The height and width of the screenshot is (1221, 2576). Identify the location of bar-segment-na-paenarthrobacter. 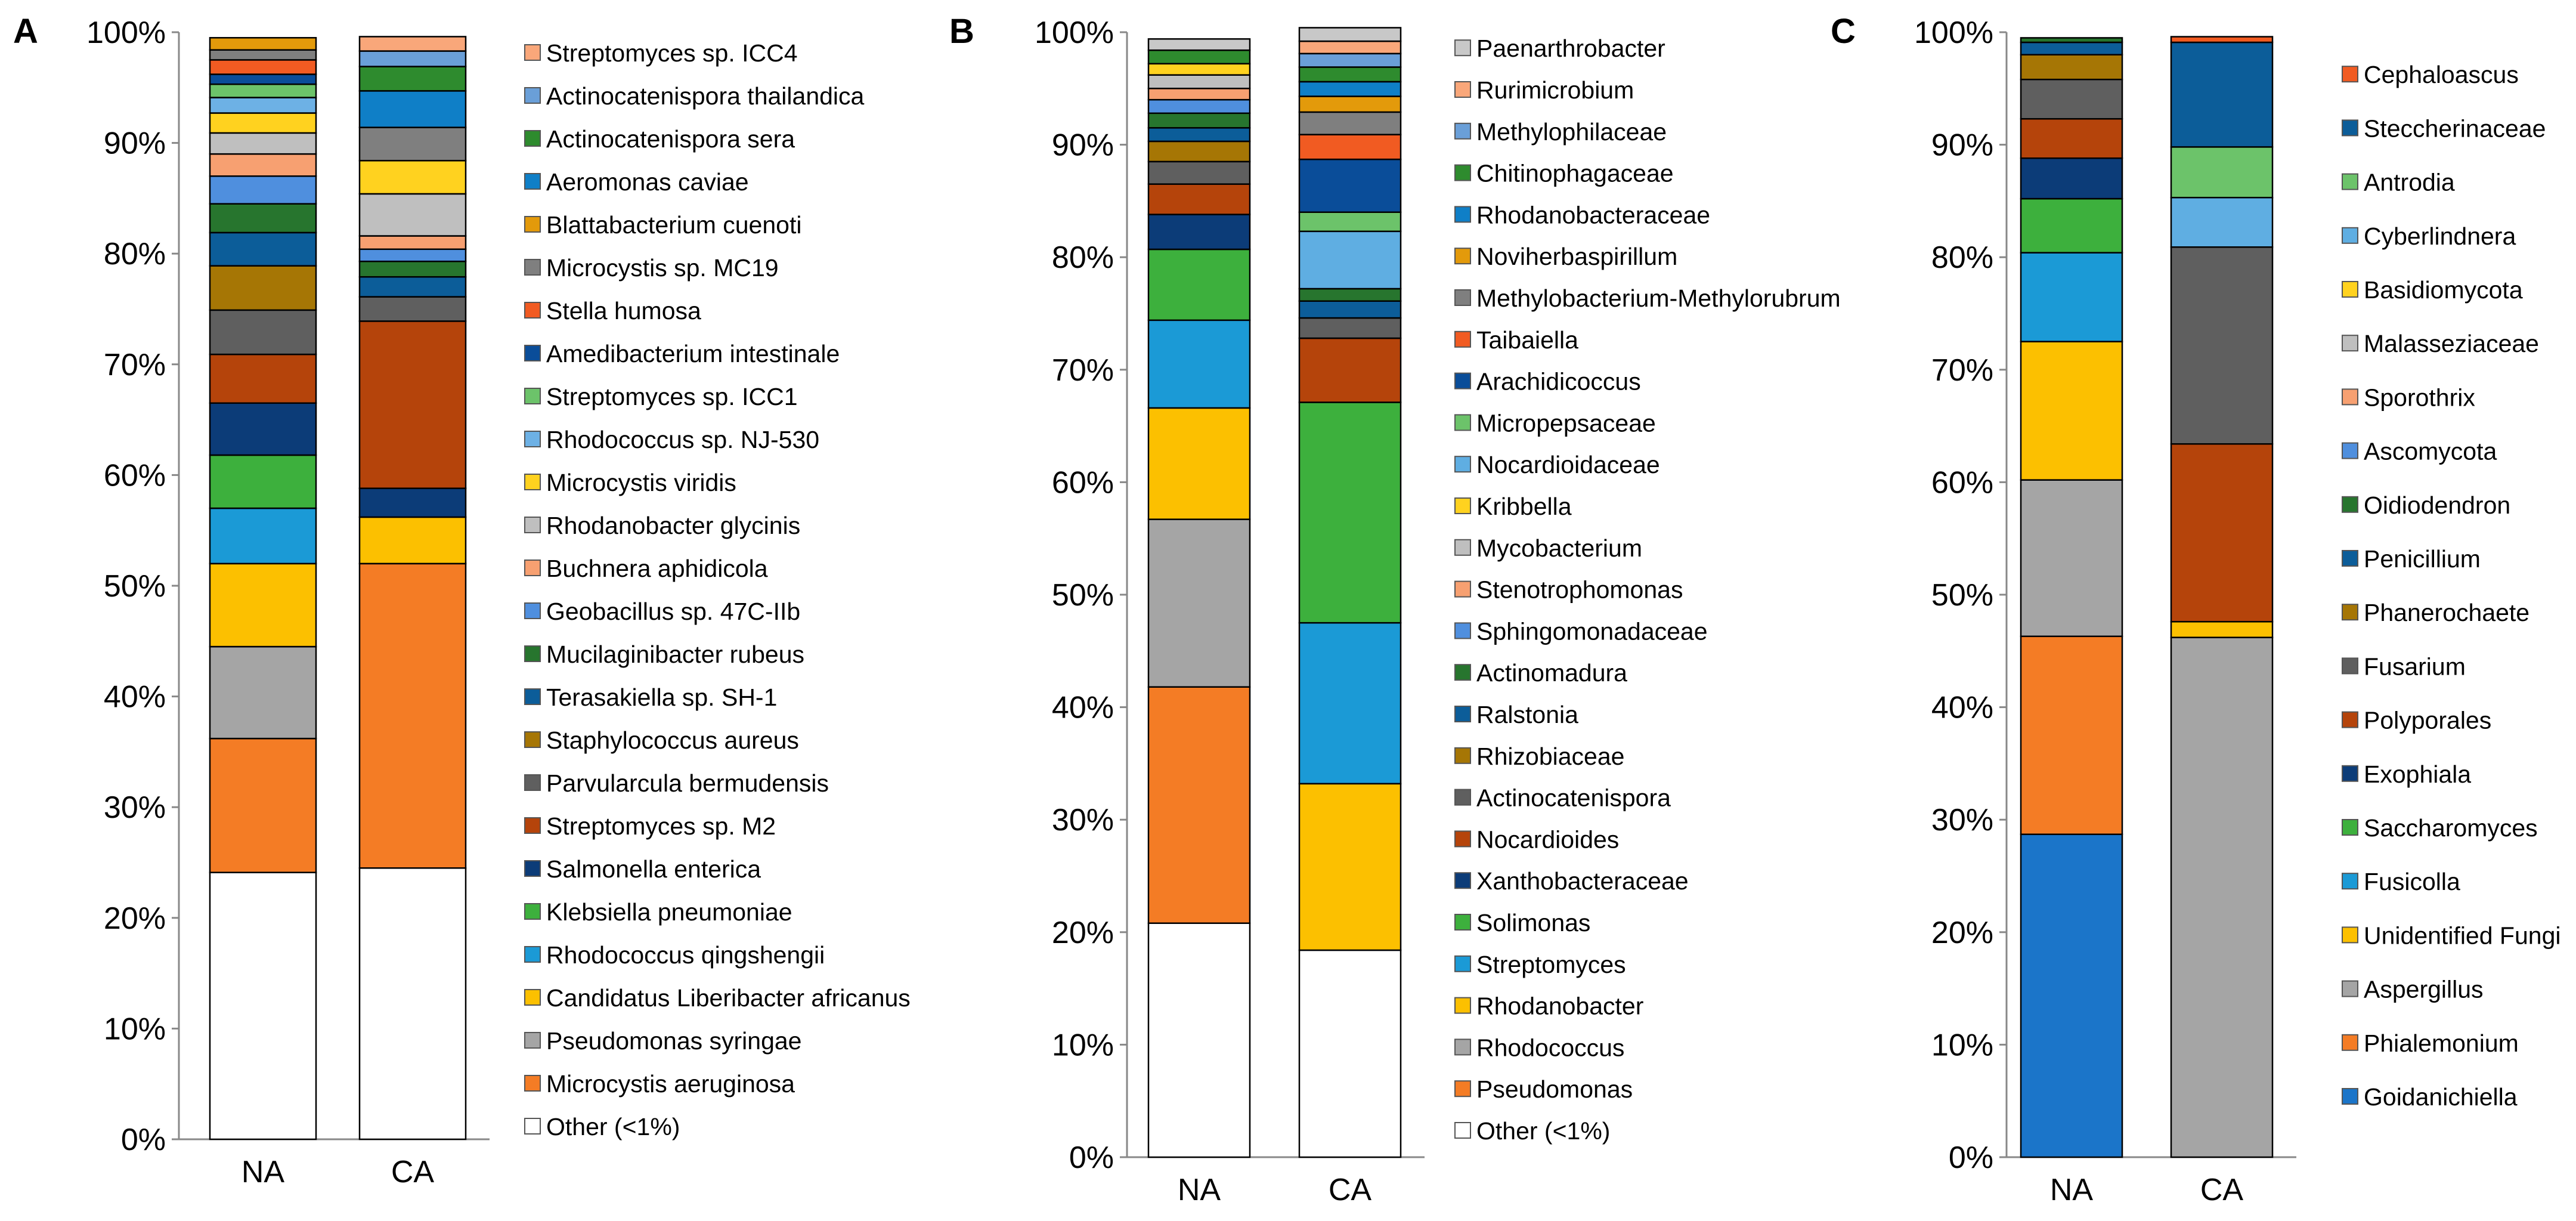
(1199, 44).